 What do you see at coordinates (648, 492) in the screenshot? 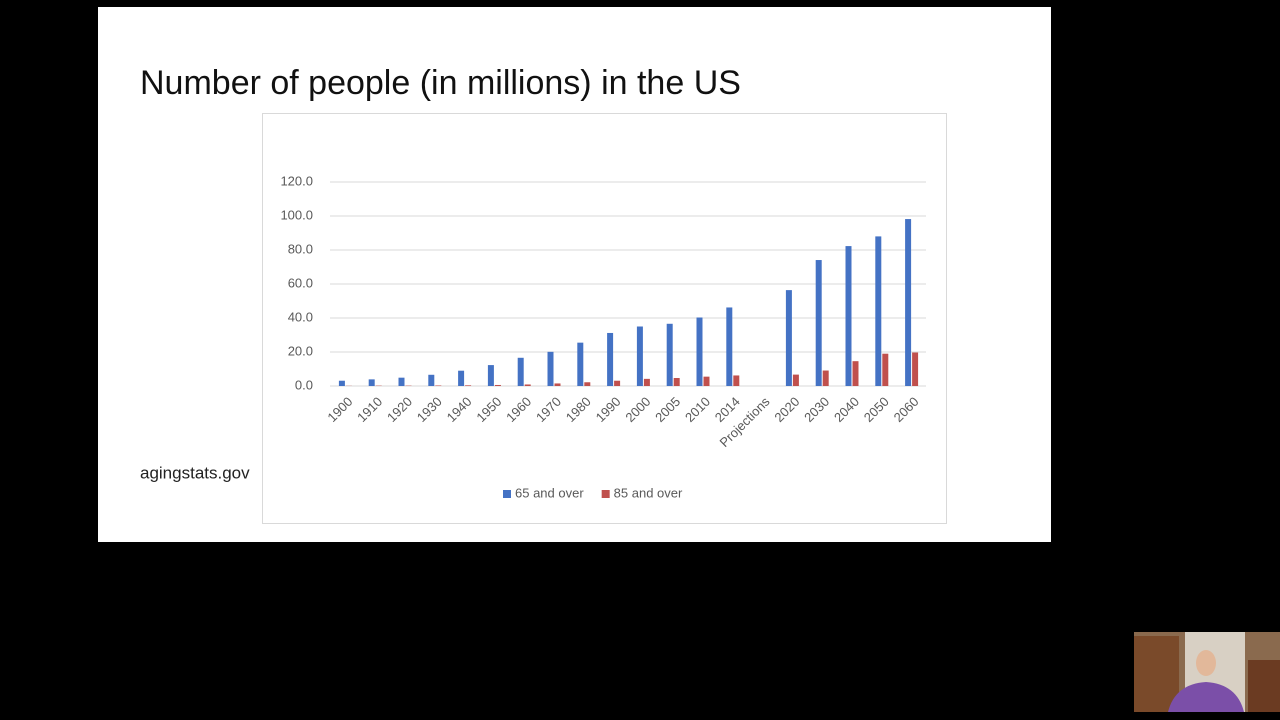
I see `legend-label: 85 and over` at bounding box center [648, 492].